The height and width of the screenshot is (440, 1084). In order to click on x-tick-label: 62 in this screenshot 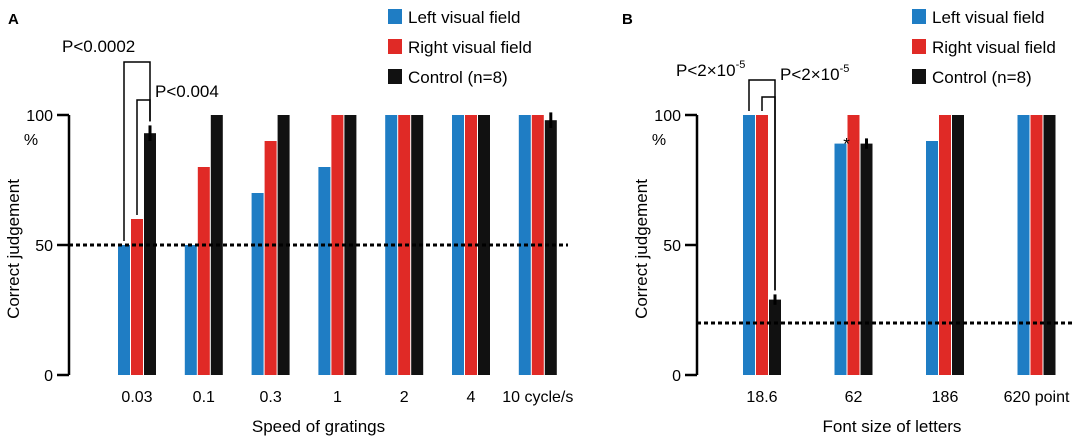, I will do `click(854, 397)`.